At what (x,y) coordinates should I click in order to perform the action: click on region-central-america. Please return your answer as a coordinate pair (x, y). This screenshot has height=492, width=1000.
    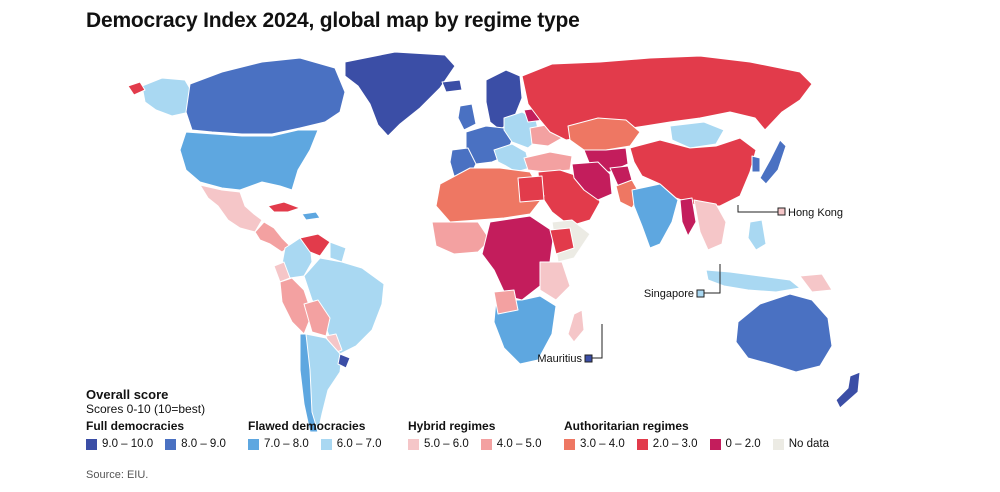
    Looking at the image, I should click on (272, 237).